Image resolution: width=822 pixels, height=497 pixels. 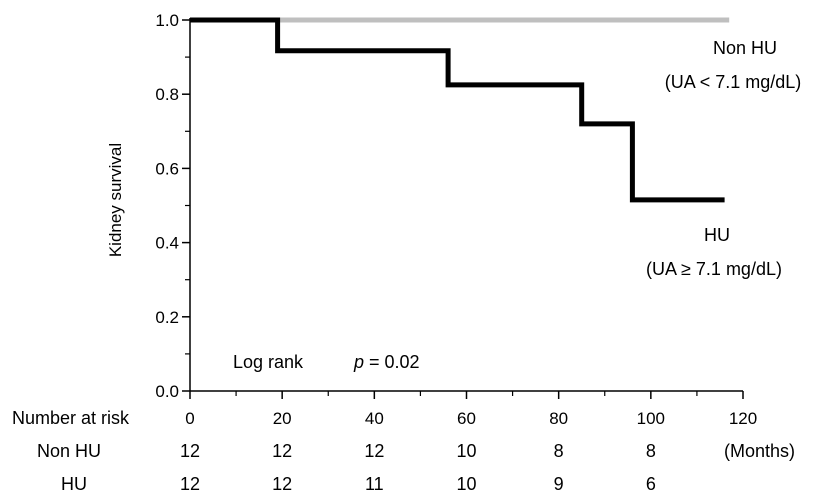 What do you see at coordinates (167, 391) in the screenshot?
I see `y-tick-label: 0.0` at bounding box center [167, 391].